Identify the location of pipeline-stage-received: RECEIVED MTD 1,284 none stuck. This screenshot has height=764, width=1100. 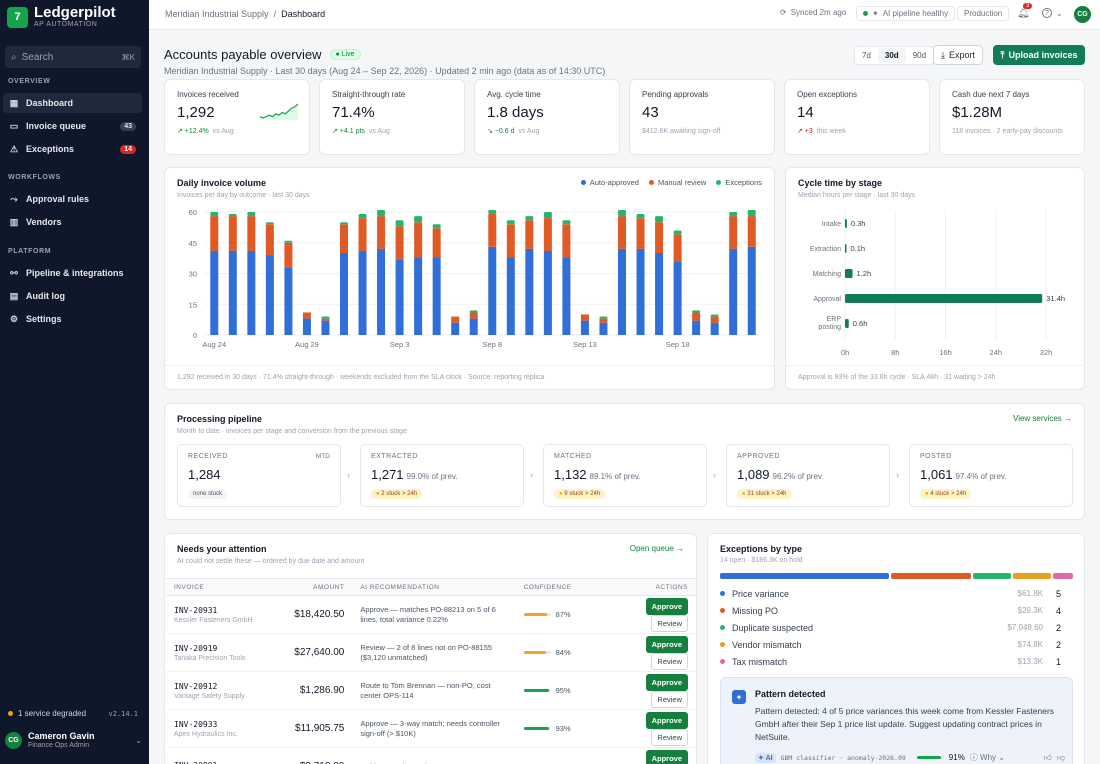
(259, 475).